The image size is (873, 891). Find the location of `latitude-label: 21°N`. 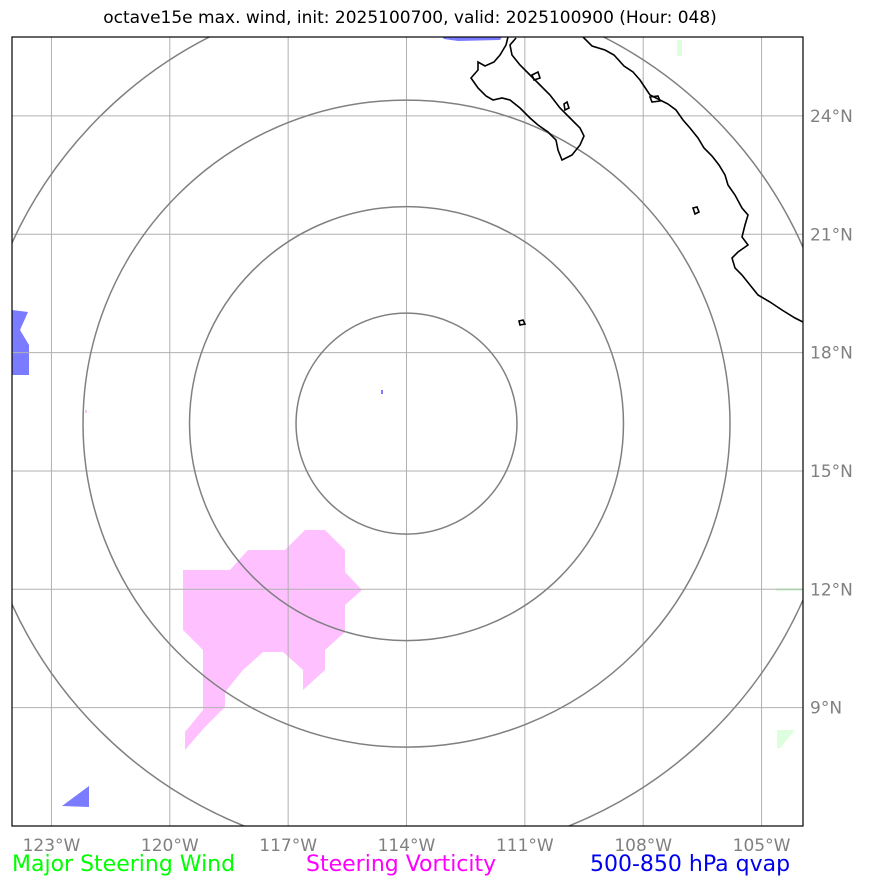

latitude-label: 21°N is located at coordinates (831, 235).